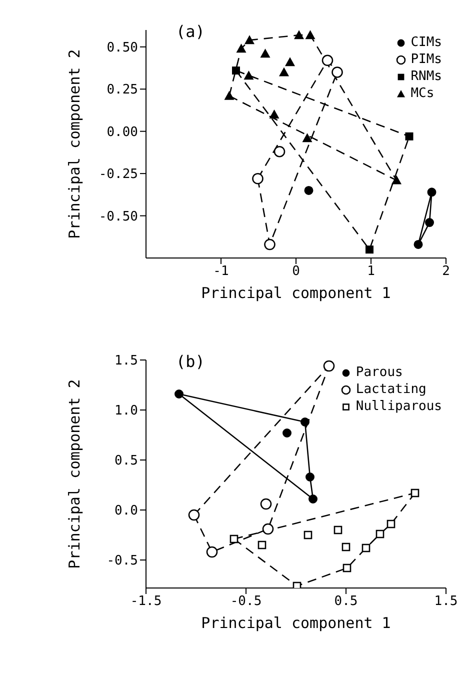 This screenshot has width=467, height=686. I want to click on y-tick-label: 0.50, so click(122, 48).